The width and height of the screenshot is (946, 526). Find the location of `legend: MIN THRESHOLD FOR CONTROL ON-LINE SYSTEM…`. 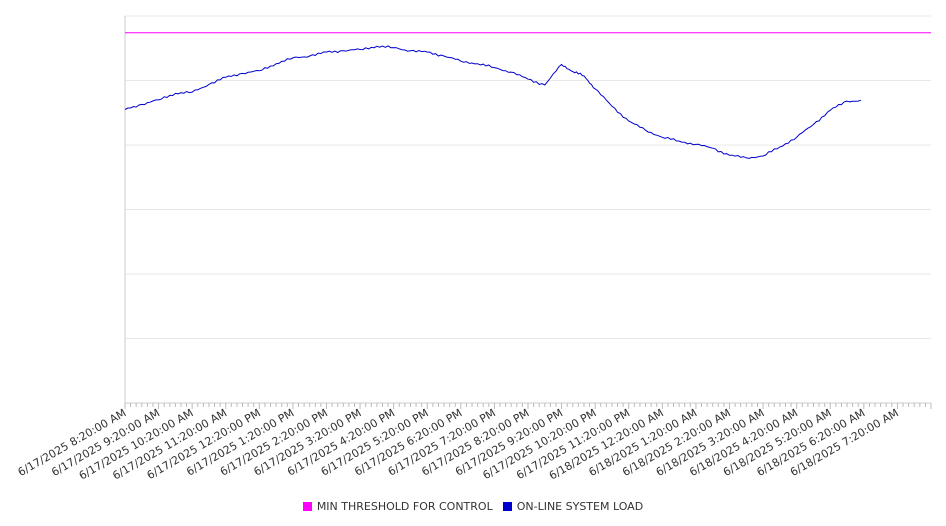

legend: MIN THRESHOLD FOR CONTROL ON-LINE SYSTEM… is located at coordinates (473, 506).